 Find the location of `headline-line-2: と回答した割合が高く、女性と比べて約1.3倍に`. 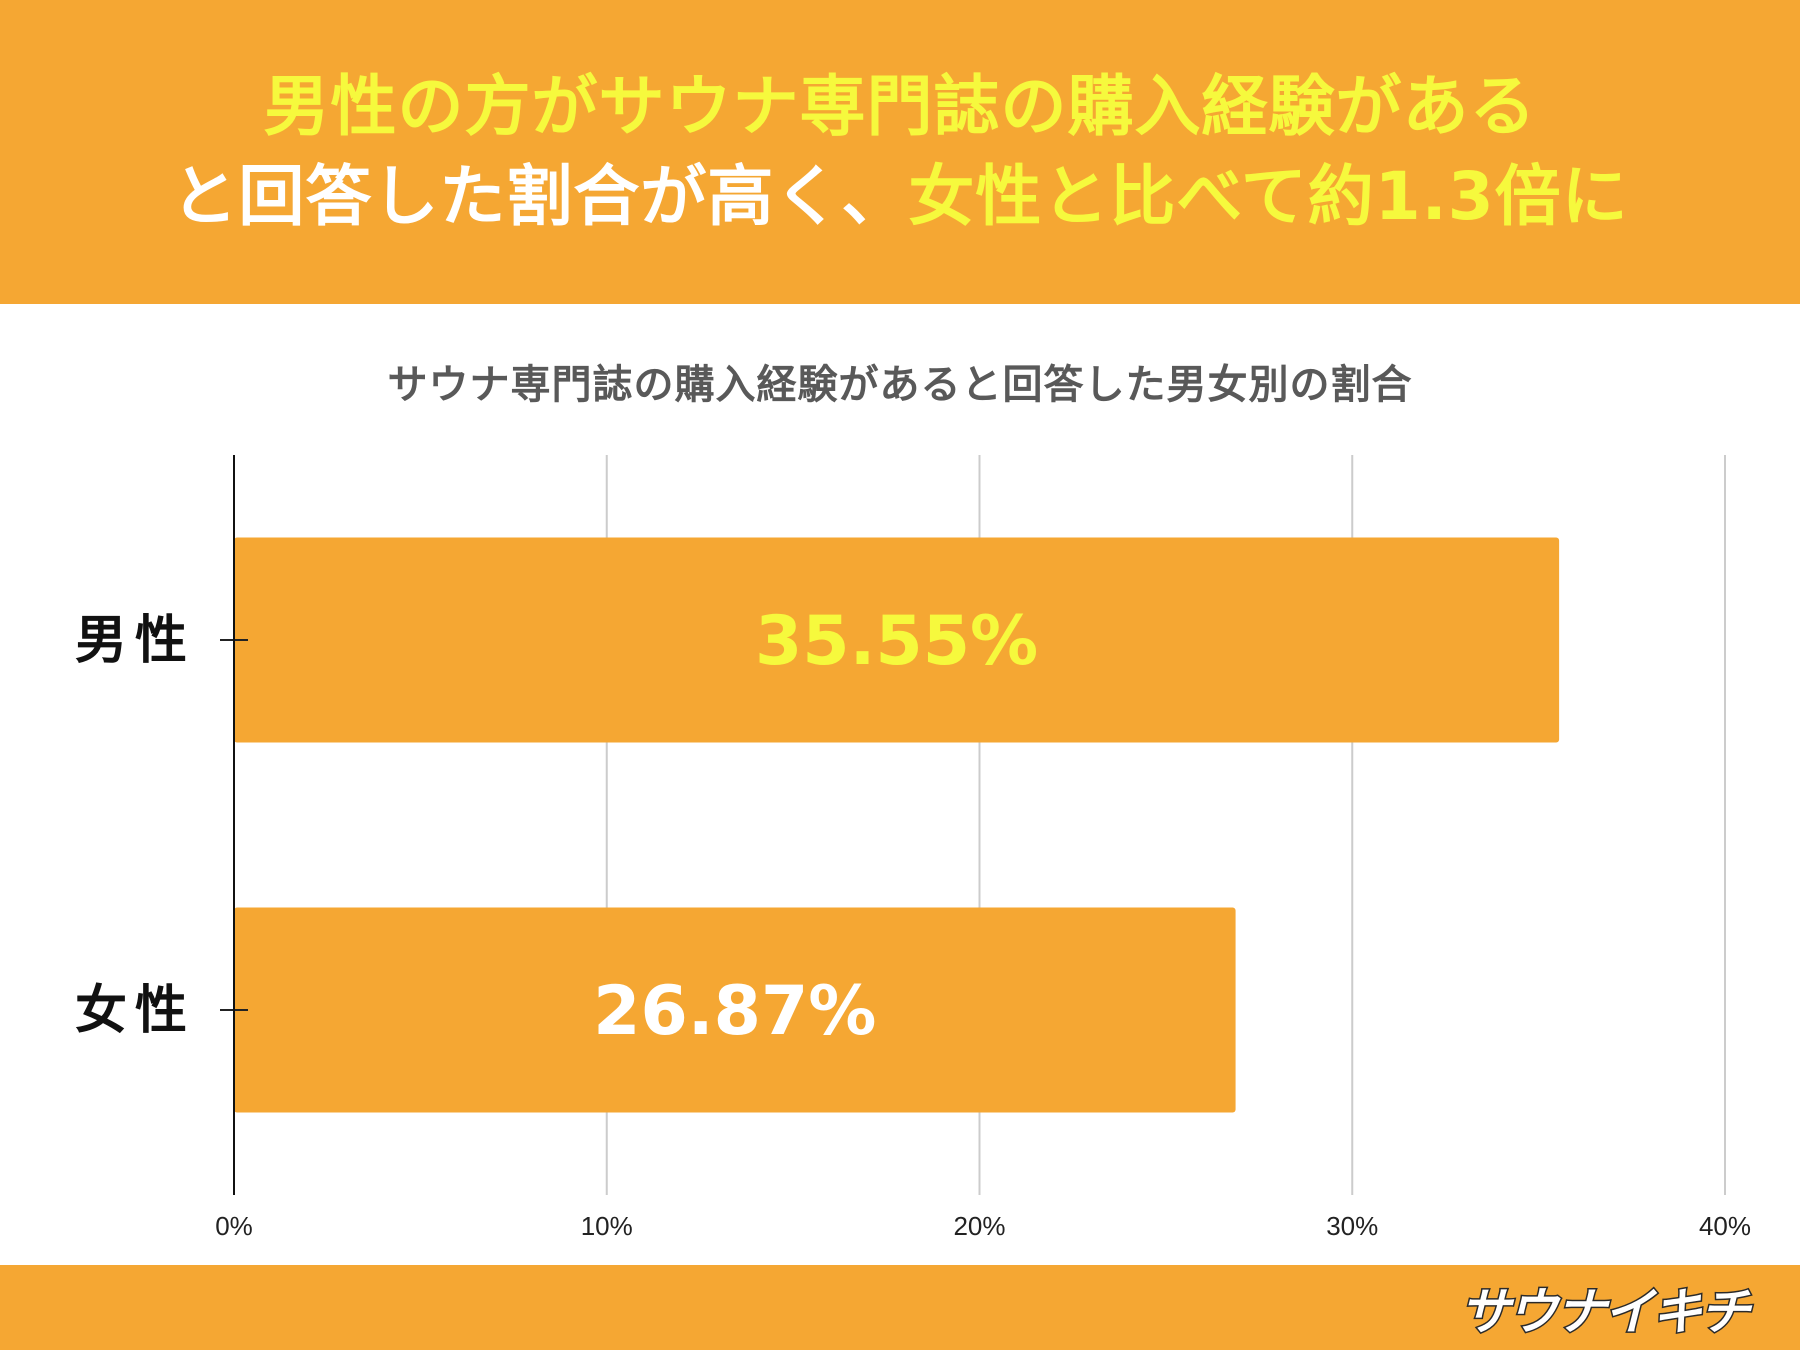

headline-line-2: と回答した割合が高く、女性と比べて約1.3倍に is located at coordinates (899, 197).